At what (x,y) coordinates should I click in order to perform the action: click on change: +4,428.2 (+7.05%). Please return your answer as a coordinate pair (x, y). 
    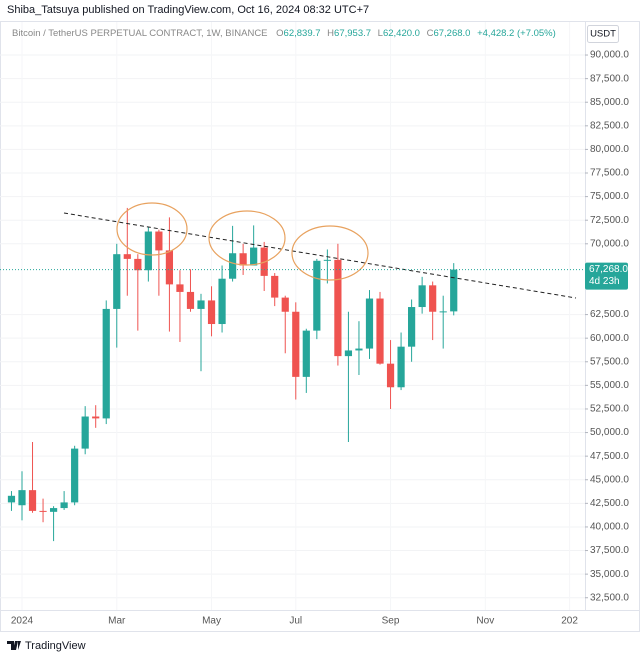
    Looking at the image, I should click on (516, 33).